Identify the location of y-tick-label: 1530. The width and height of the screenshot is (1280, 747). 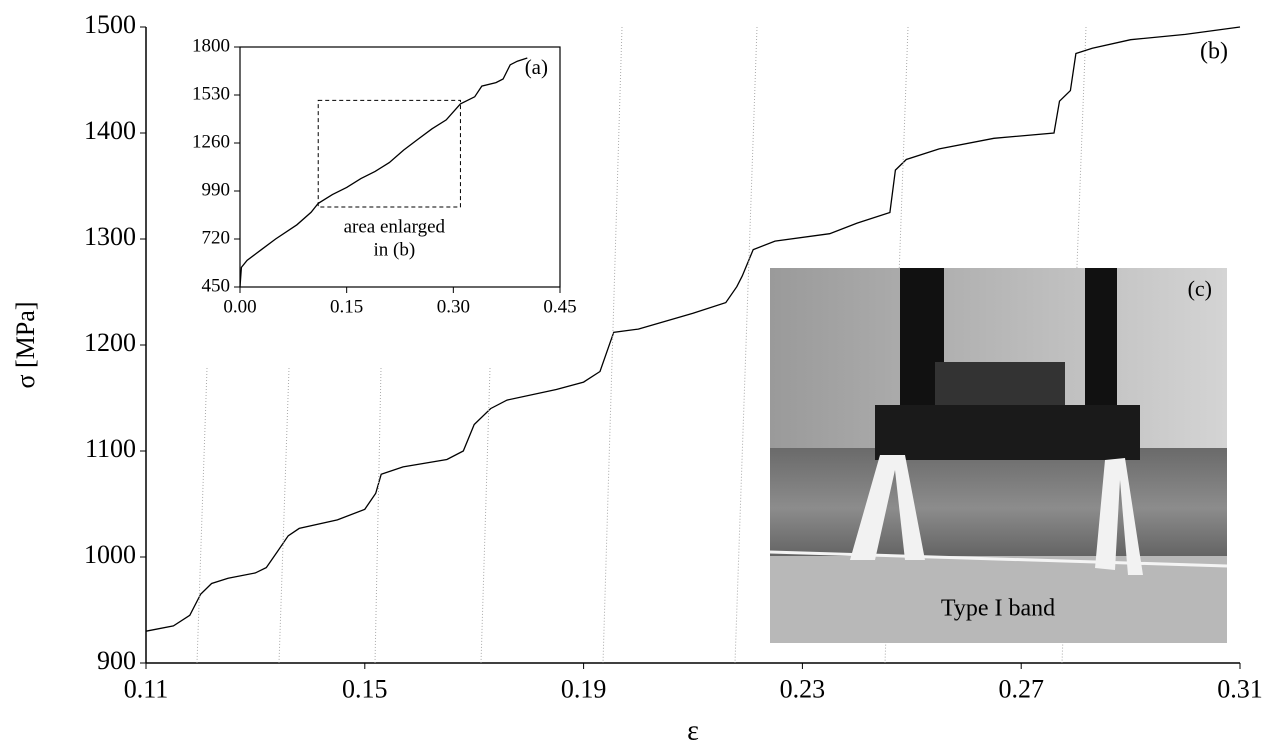
(211, 93).